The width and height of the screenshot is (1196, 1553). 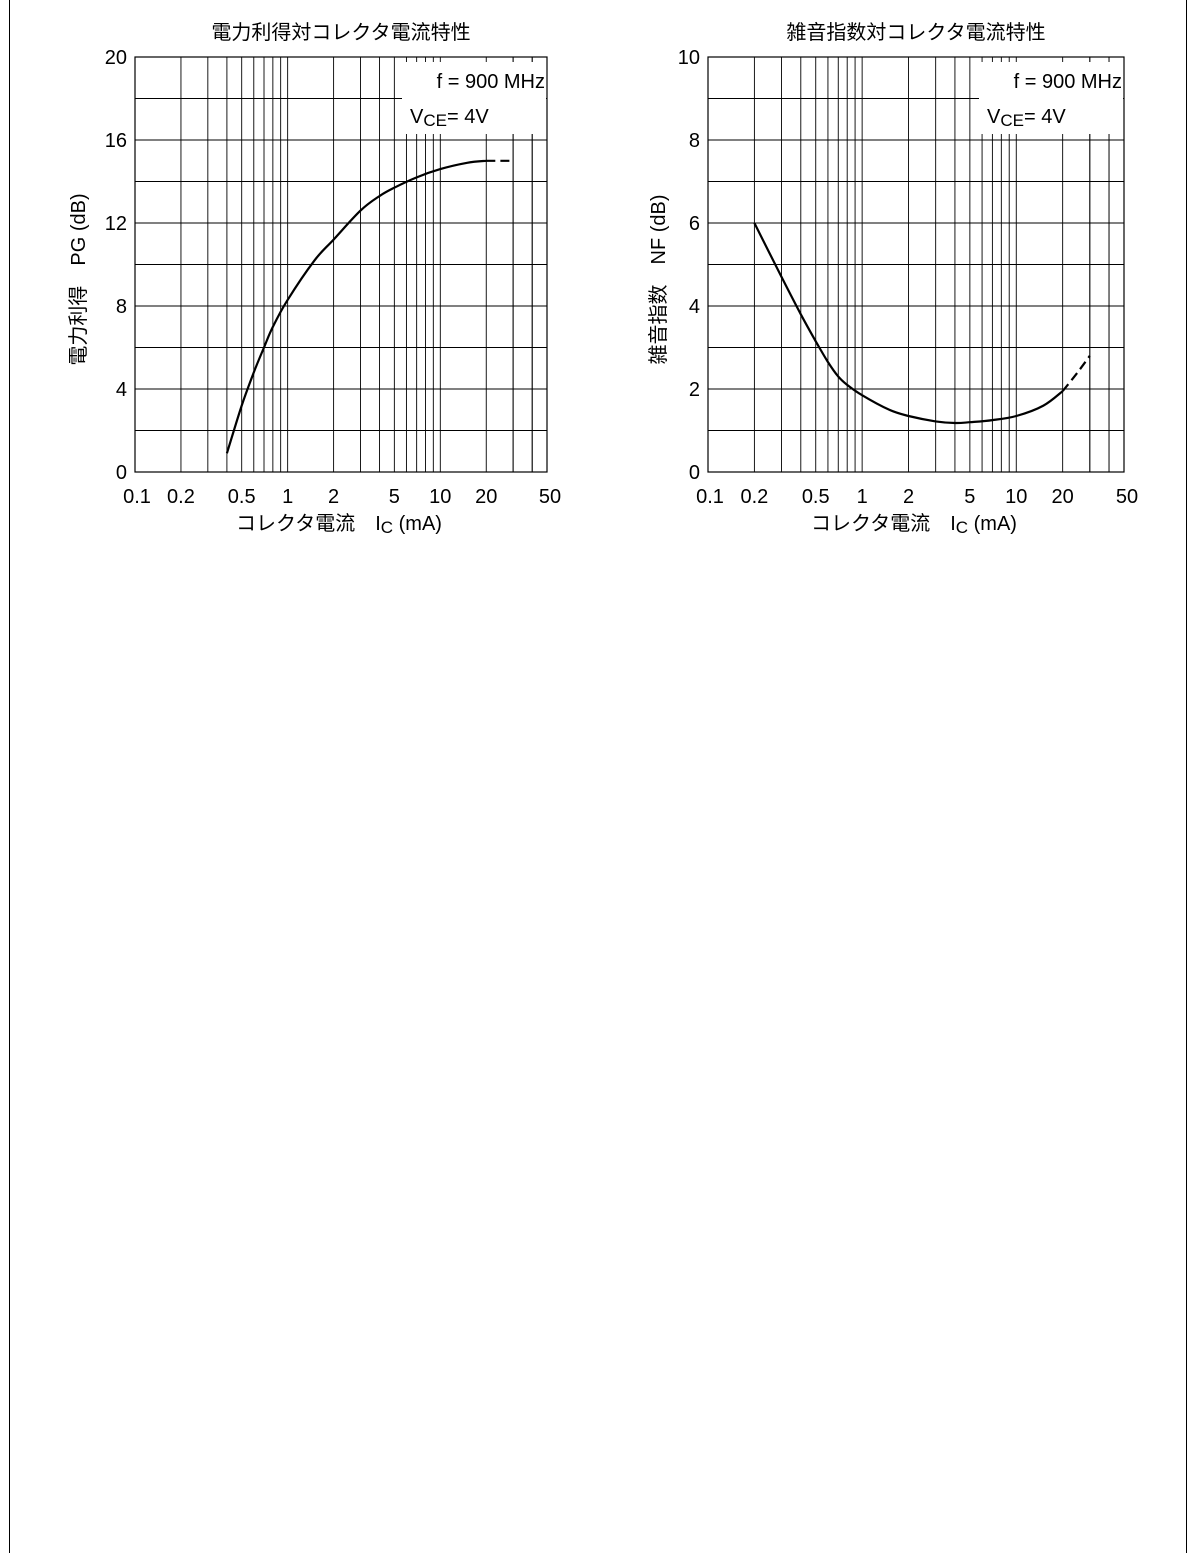 I want to click on y-axis-title: 雑音指数 NF (dB), so click(x=658, y=280).